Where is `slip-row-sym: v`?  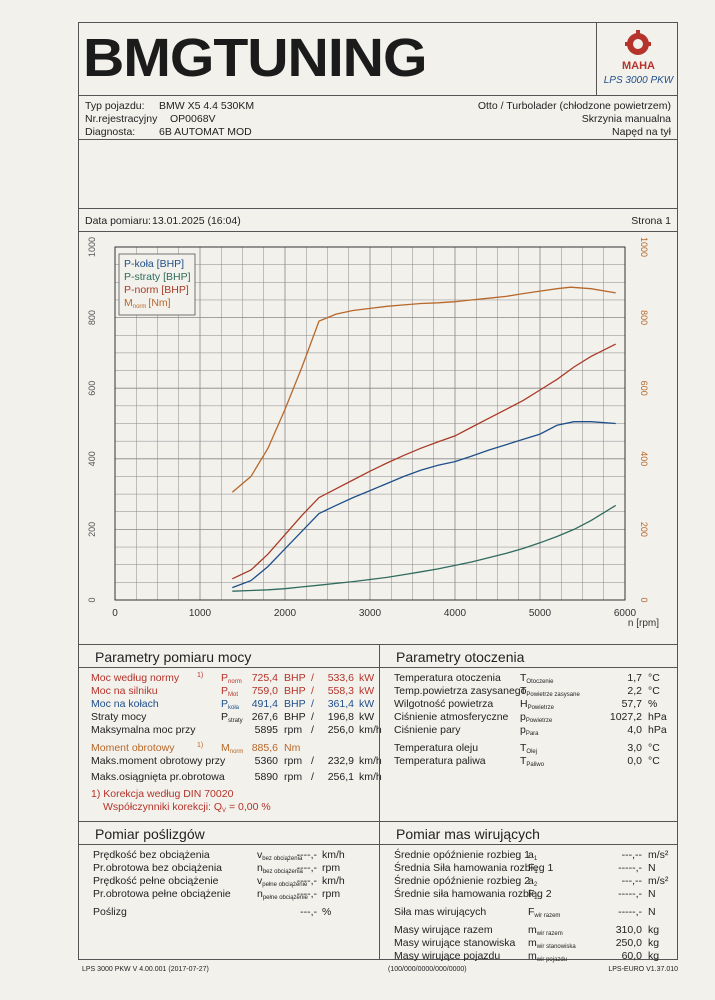 slip-row-sym: v is located at coordinates (260, 881).